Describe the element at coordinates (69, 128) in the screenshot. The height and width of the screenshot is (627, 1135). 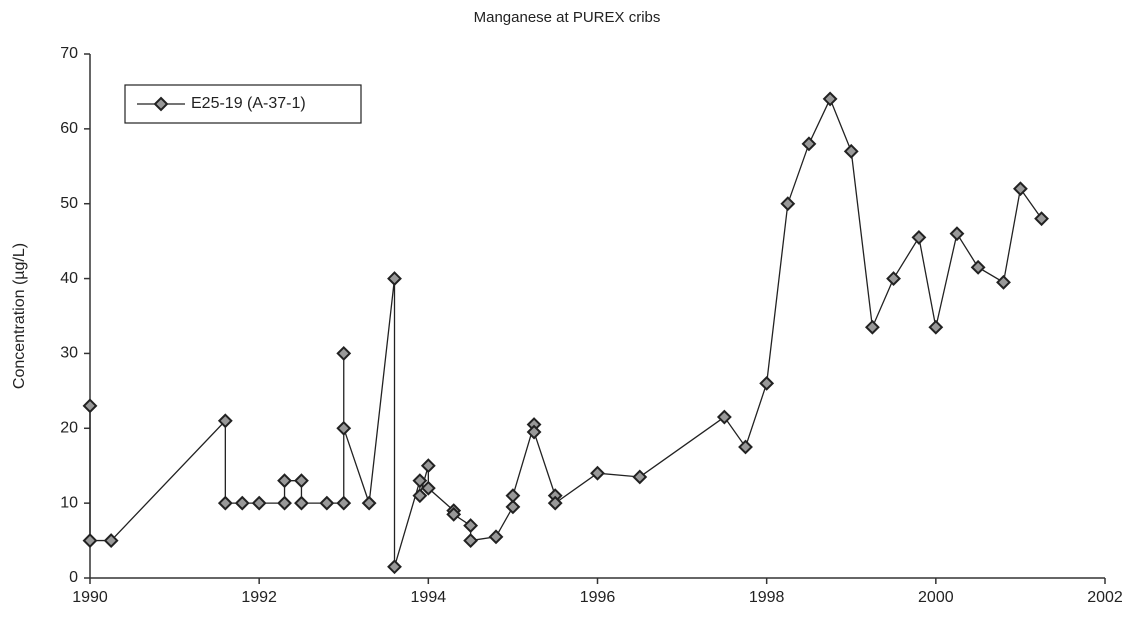
I see `y-tick-label: 60` at that location.